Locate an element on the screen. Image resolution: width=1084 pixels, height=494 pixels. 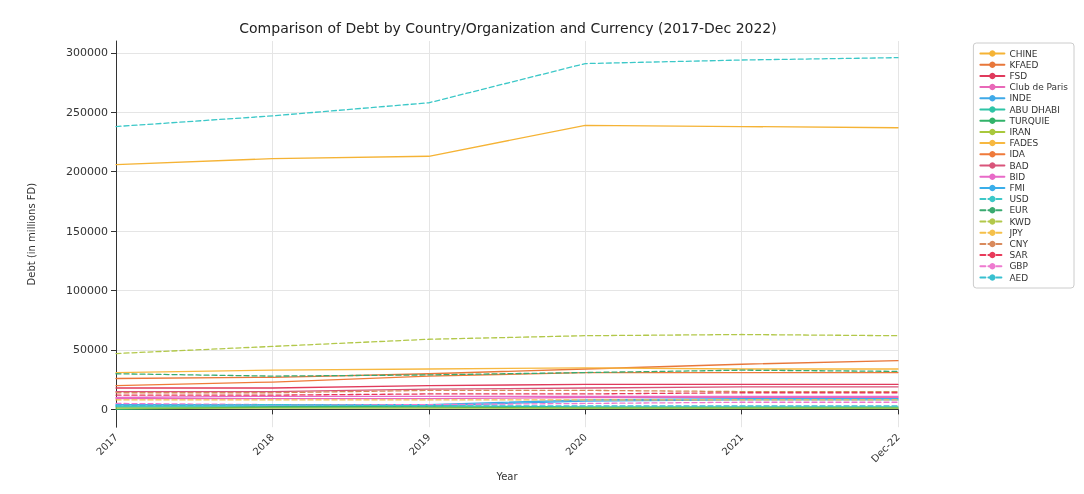
y-tick-label: 150000 is located at coordinates (87, 231).